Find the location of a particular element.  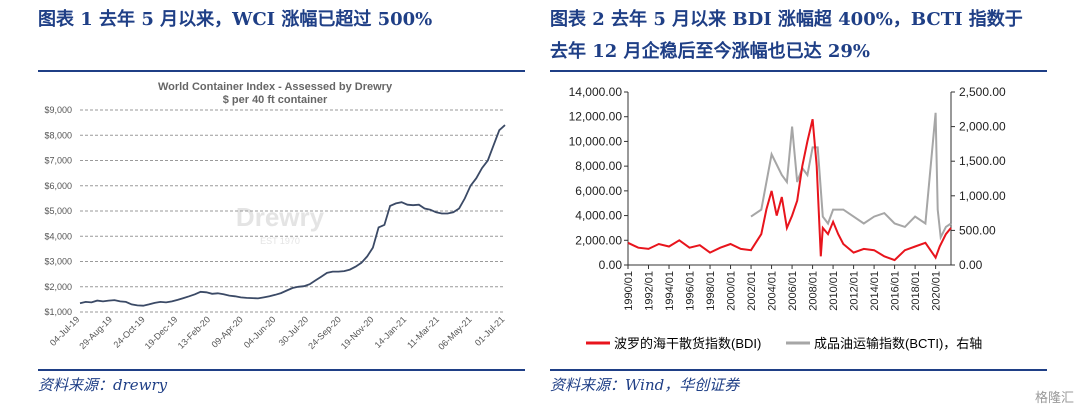

bdi-x-tick: 2002/01 is located at coordinates (752, 291).